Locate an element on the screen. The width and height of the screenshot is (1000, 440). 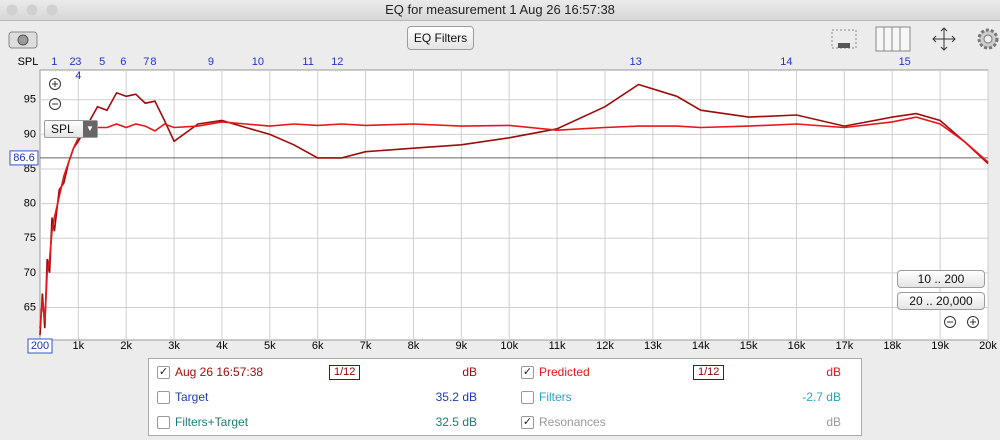
y-axis-label: SPL is located at coordinates (28, 62).